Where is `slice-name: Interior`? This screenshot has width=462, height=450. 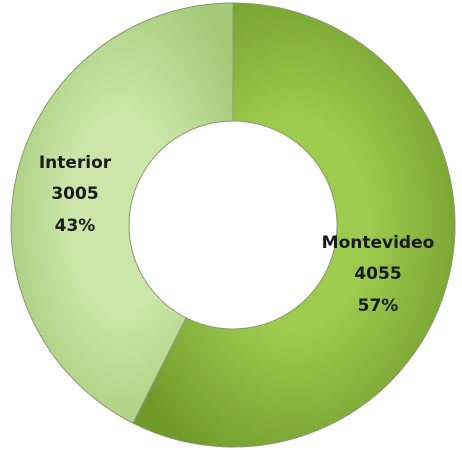 slice-name: Interior is located at coordinates (75, 163).